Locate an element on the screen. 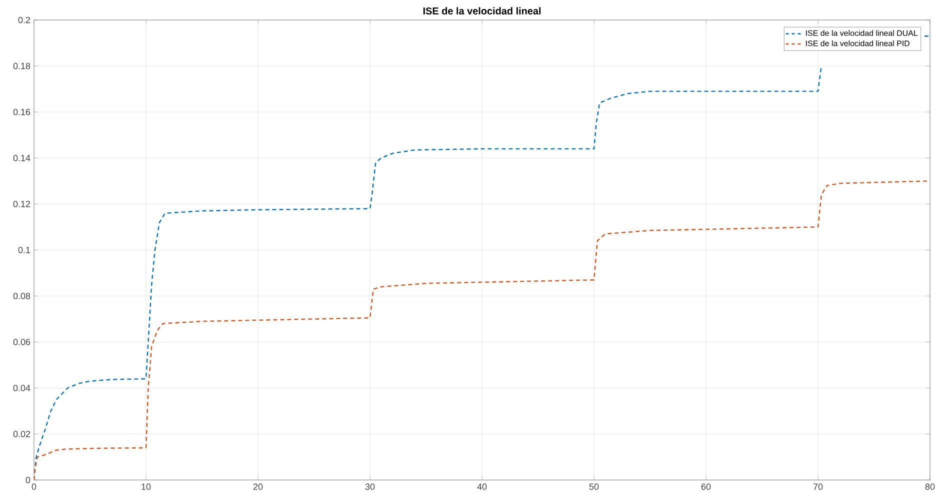 This screenshot has width=938, height=499. x-tick-label: 10 is located at coordinates (146, 487).